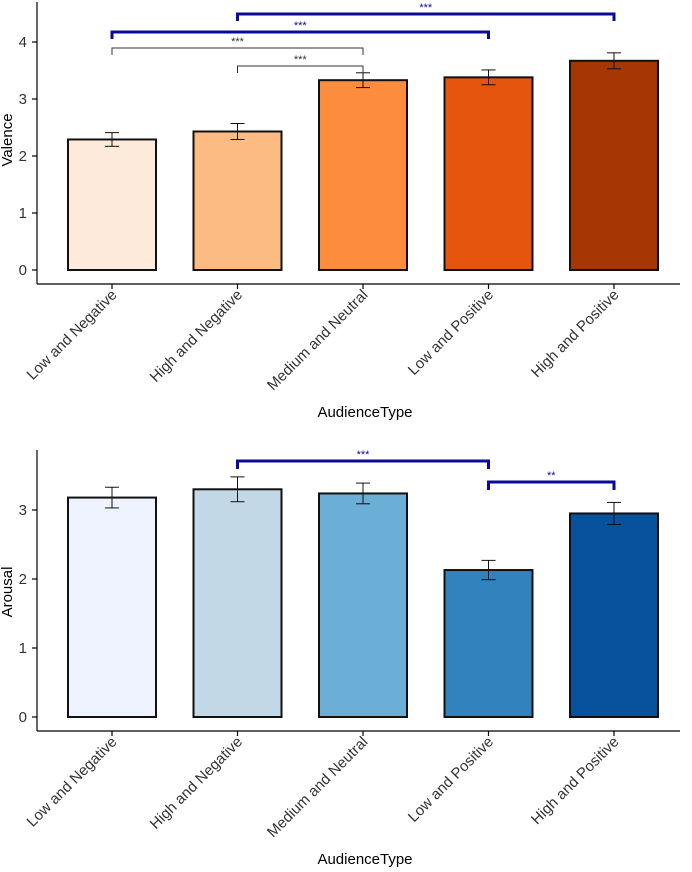  I want to click on valence-x-tick-label-medium-and-neutral: Medium and Neutral, so click(318, 340).